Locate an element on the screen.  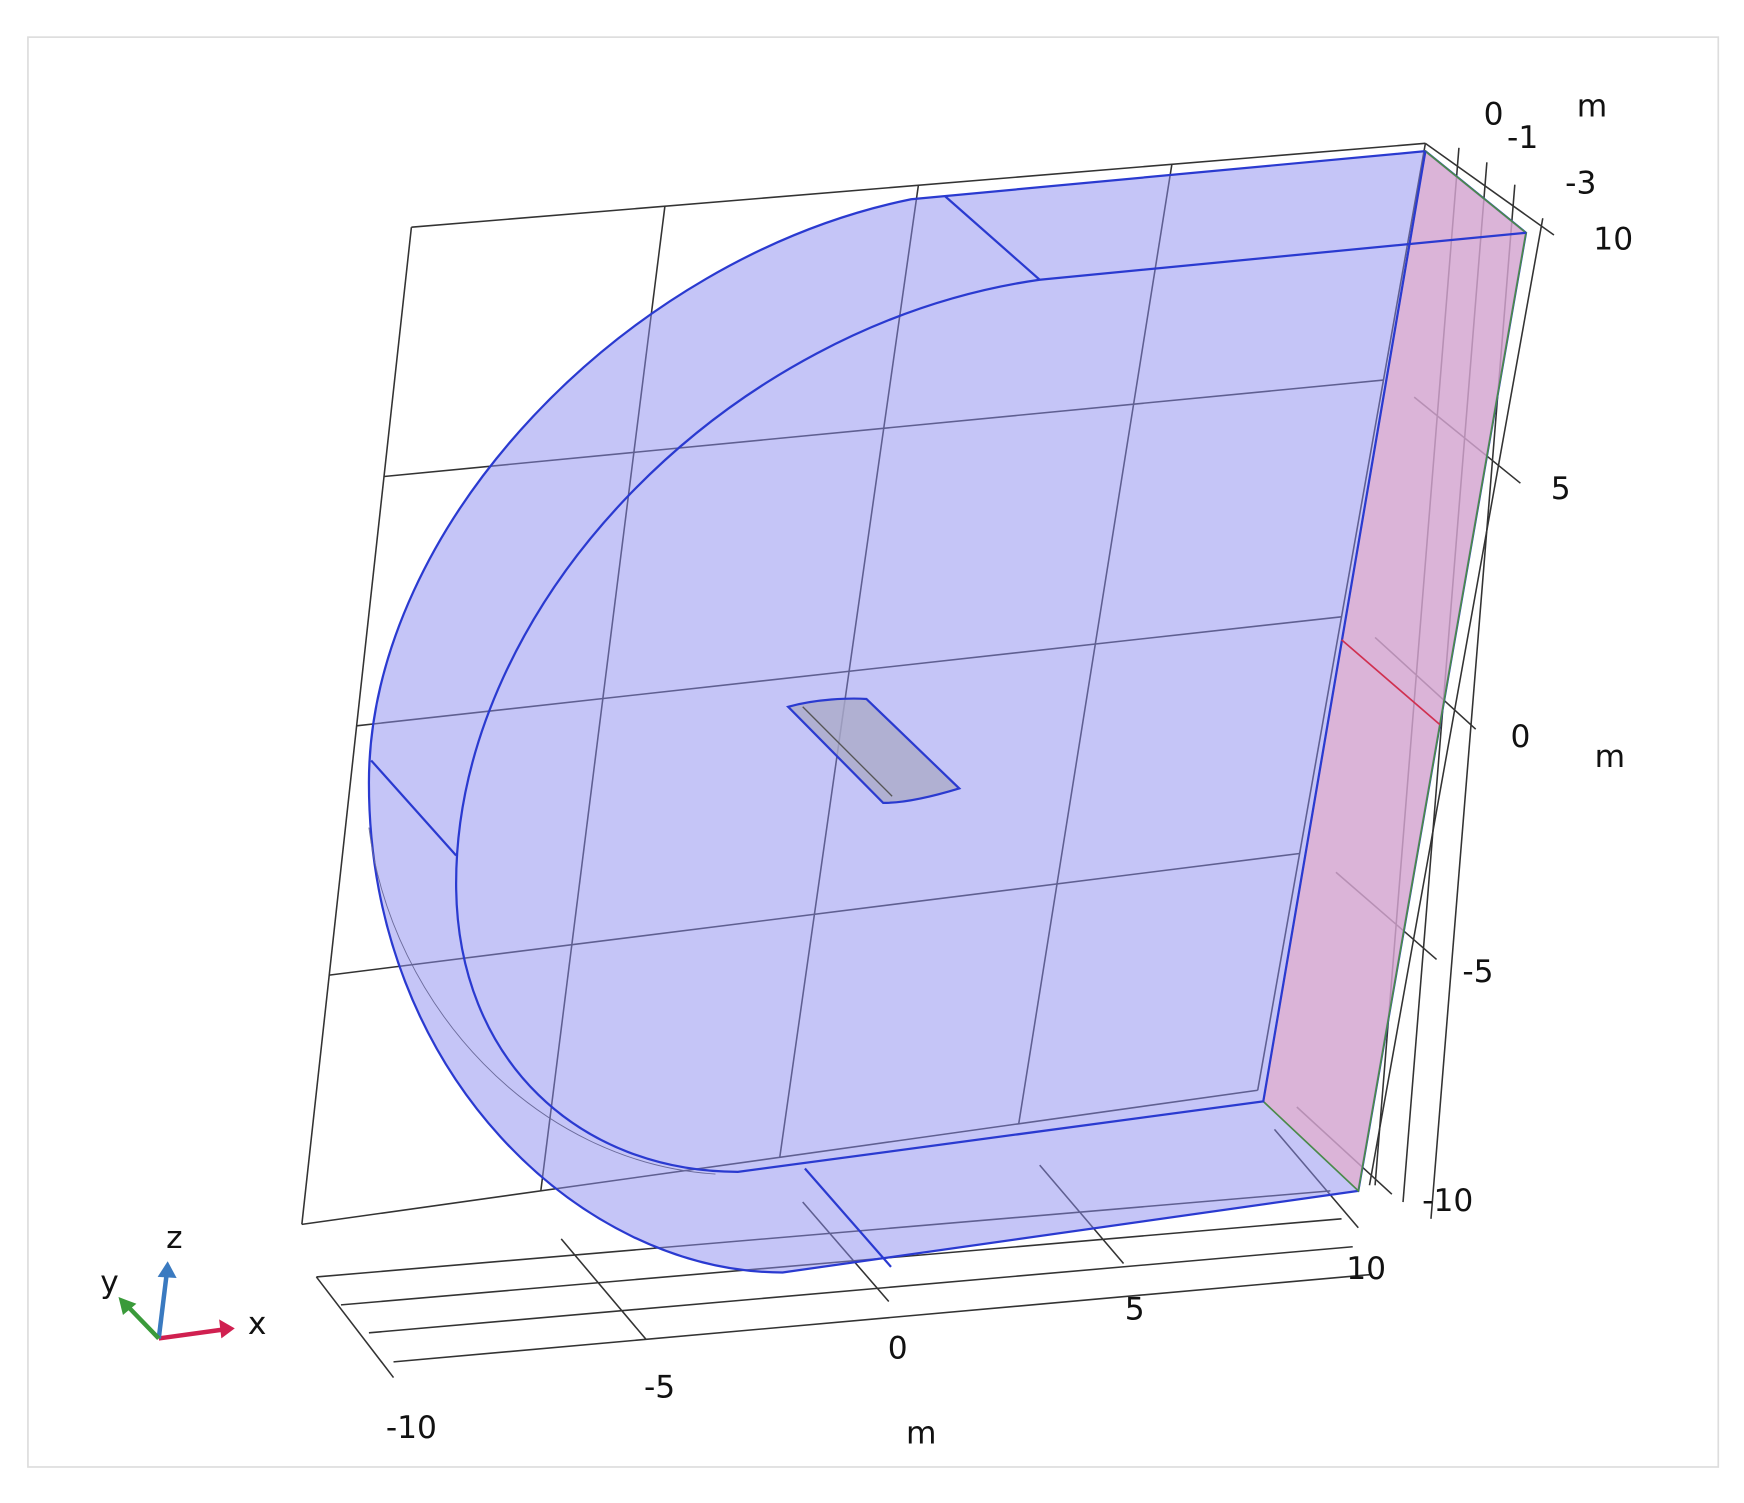
y-tick-label: -3 is located at coordinates (1580, 184).